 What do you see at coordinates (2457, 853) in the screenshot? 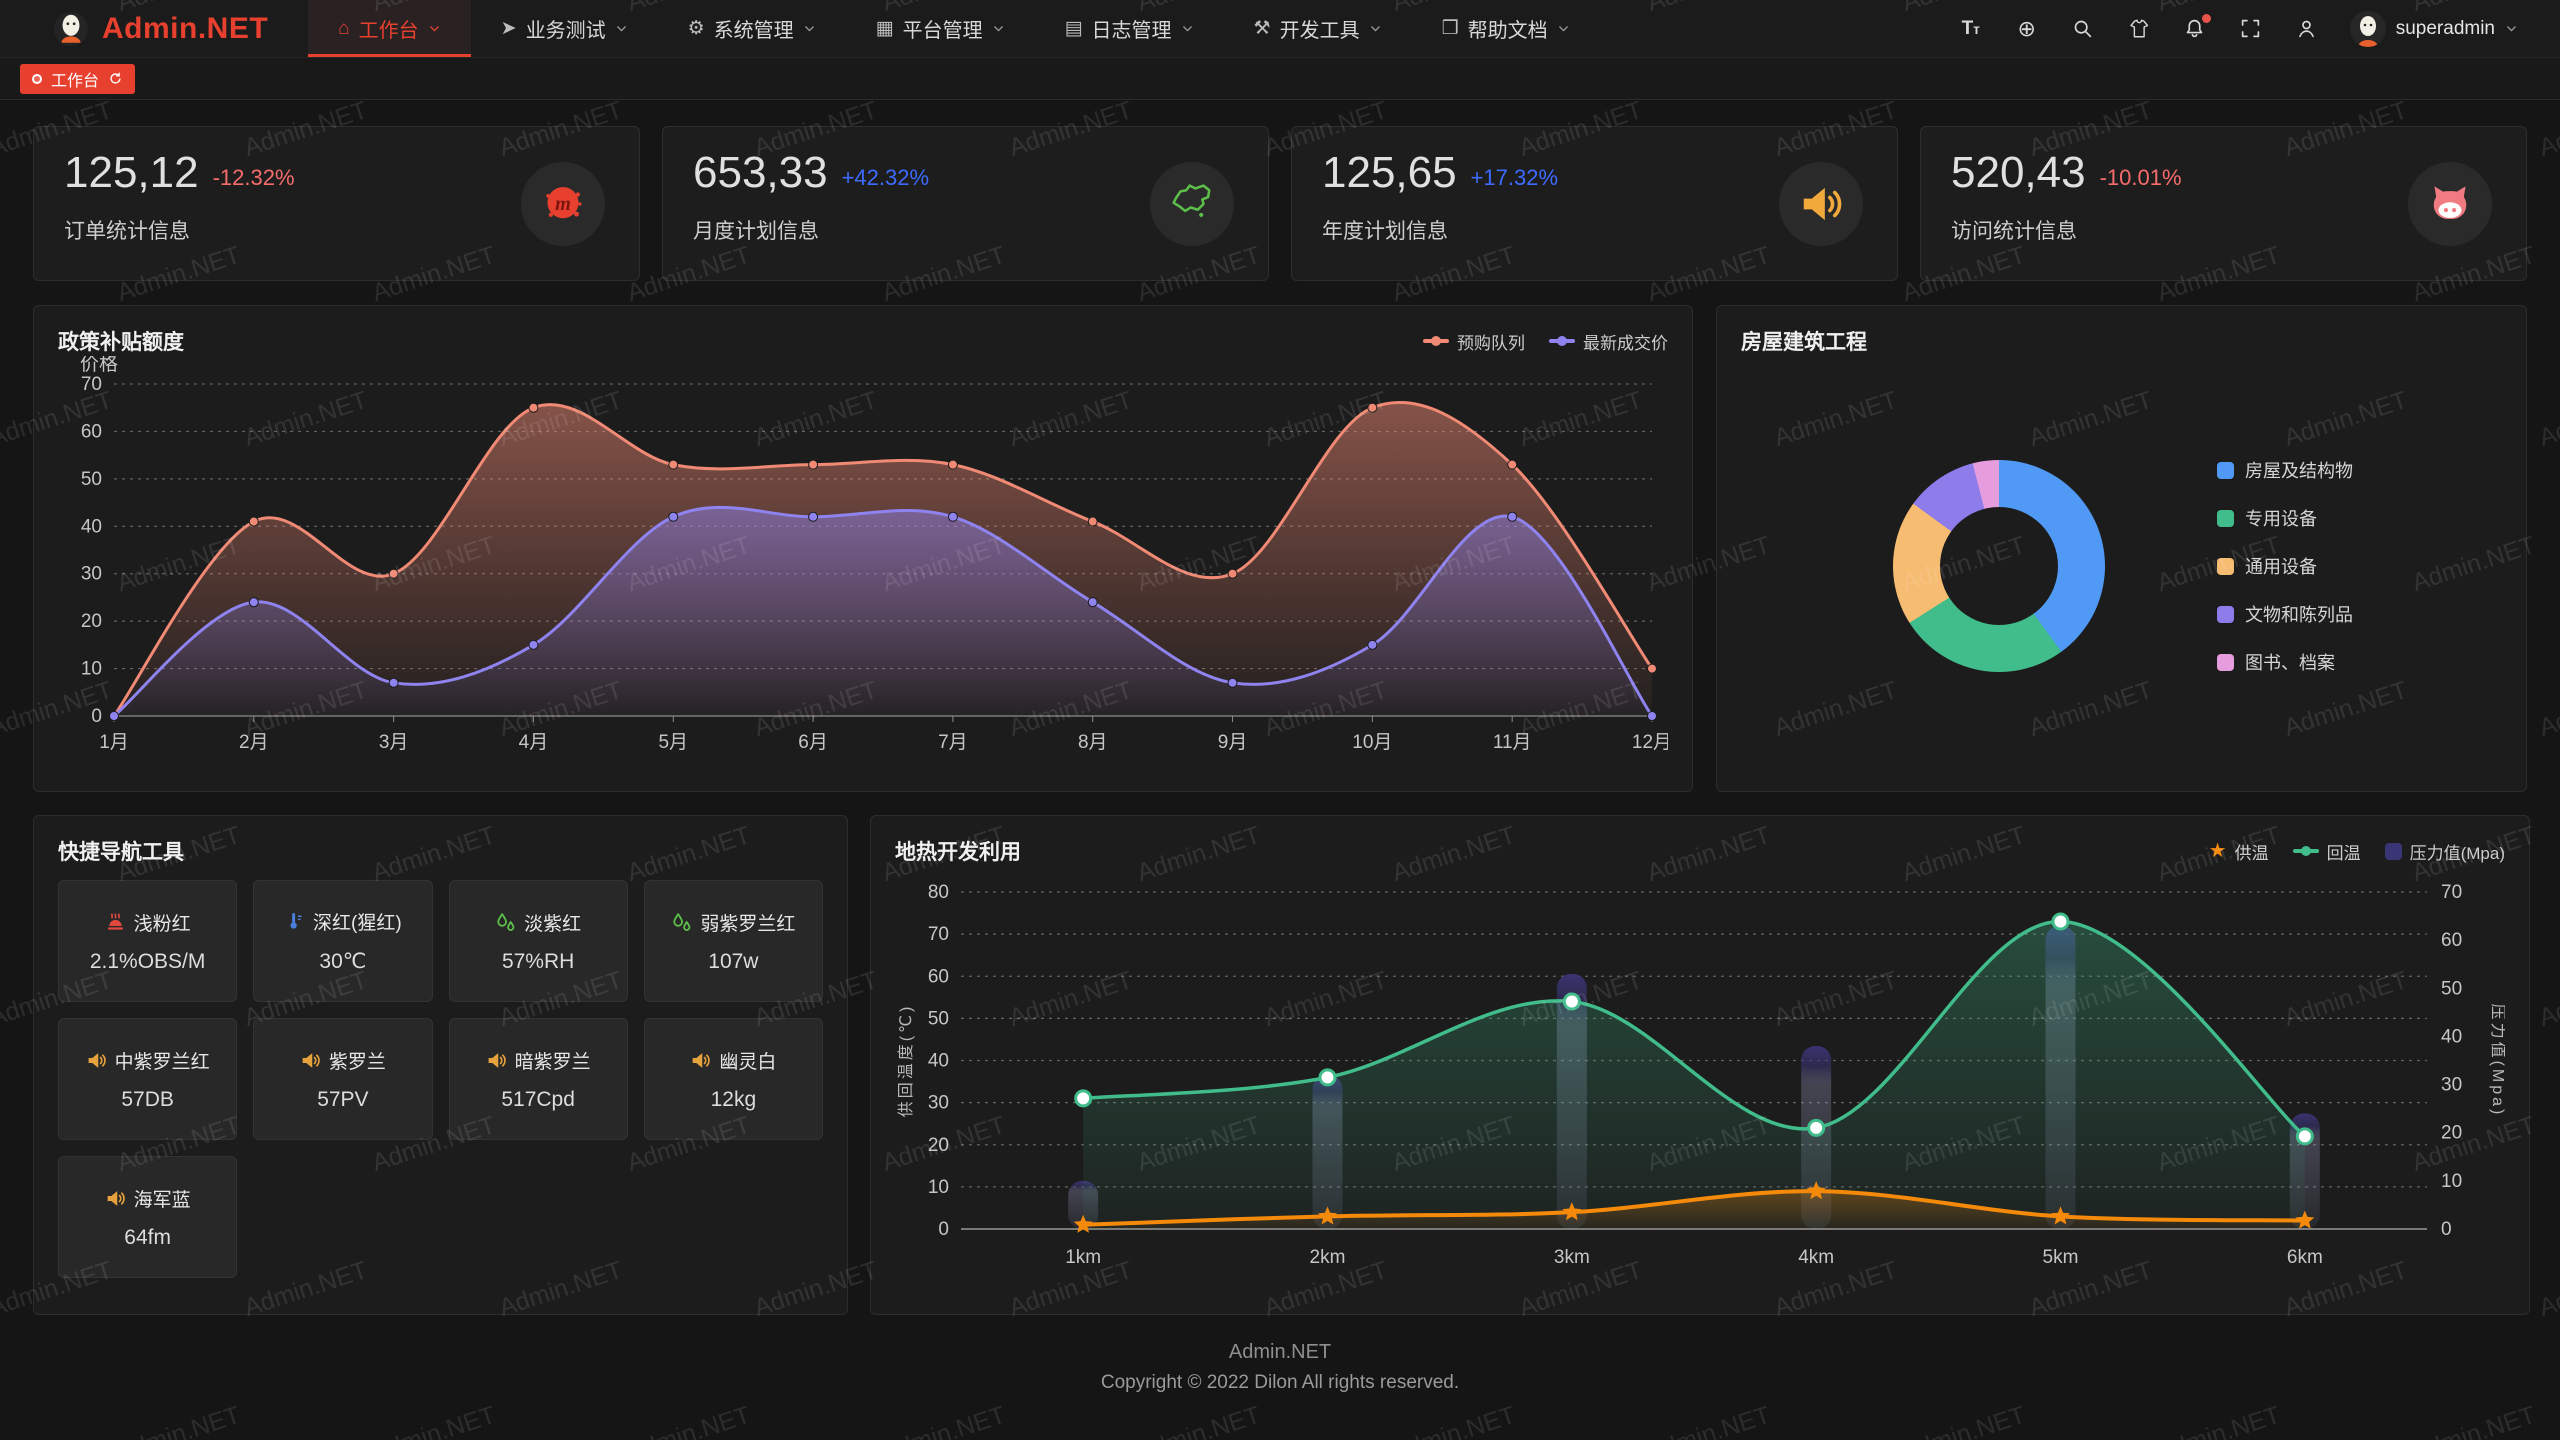
I see `legend-label: 压力值(Mpa)` at bounding box center [2457, 853].